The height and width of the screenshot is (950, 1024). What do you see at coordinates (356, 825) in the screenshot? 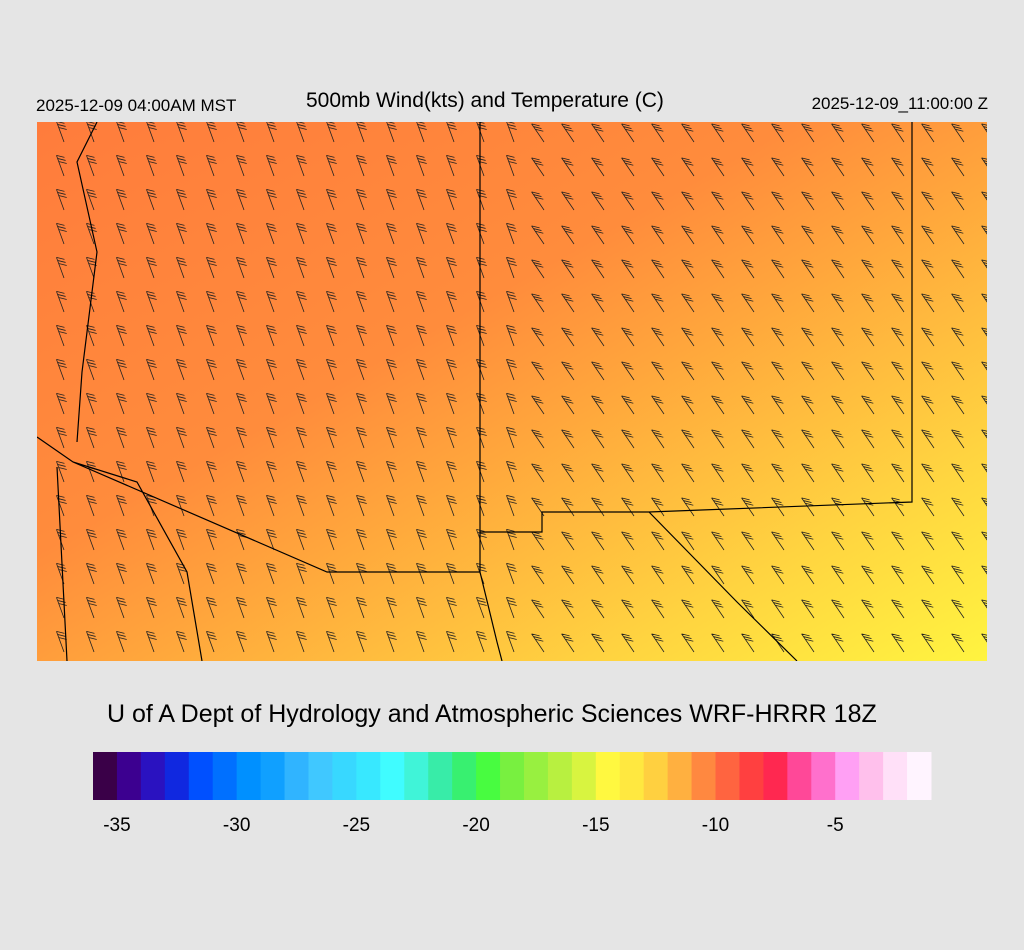
I see `colorbar-tick-label: -25` at bounding box center [356, 825].